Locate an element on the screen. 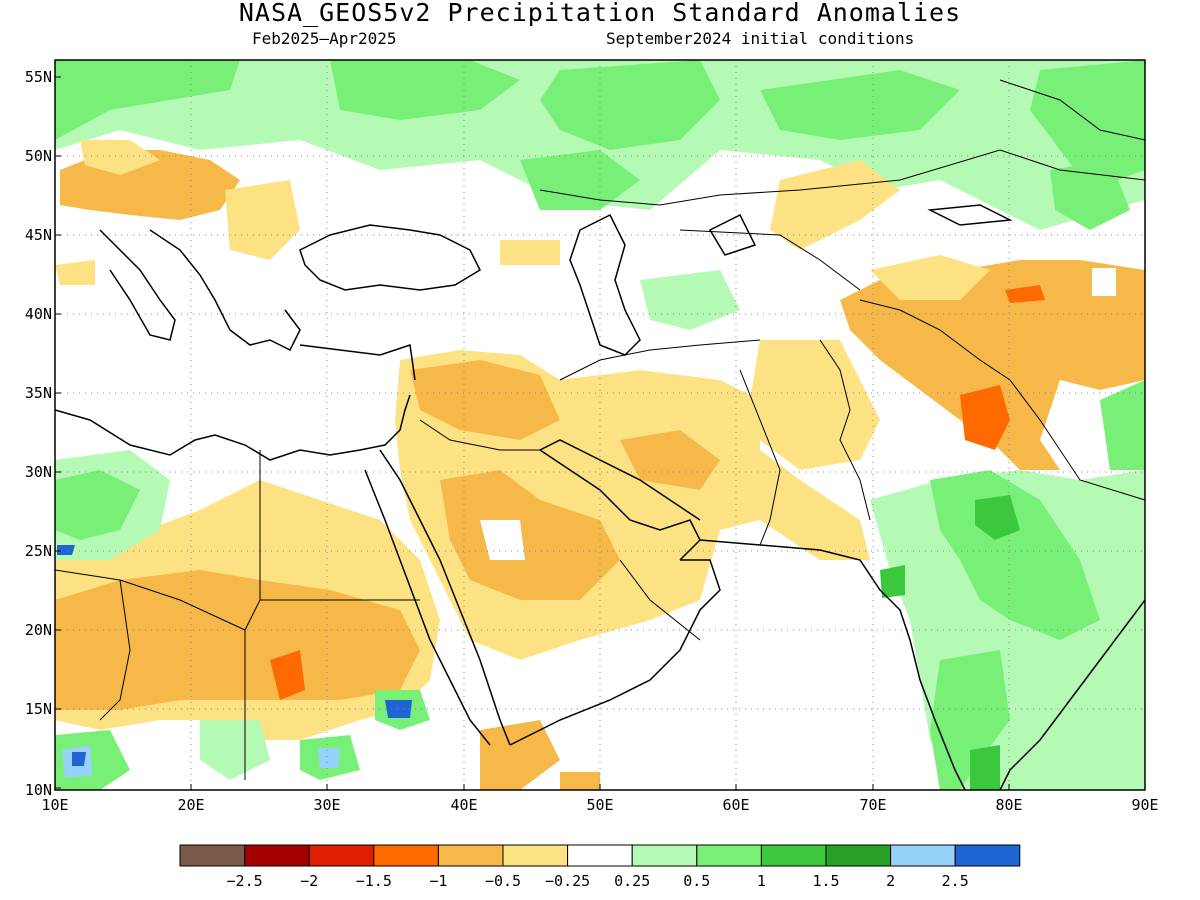 The height and width of the screenshot is (900, 1200). legend-label: −2 is located at coordinates (309, 881).